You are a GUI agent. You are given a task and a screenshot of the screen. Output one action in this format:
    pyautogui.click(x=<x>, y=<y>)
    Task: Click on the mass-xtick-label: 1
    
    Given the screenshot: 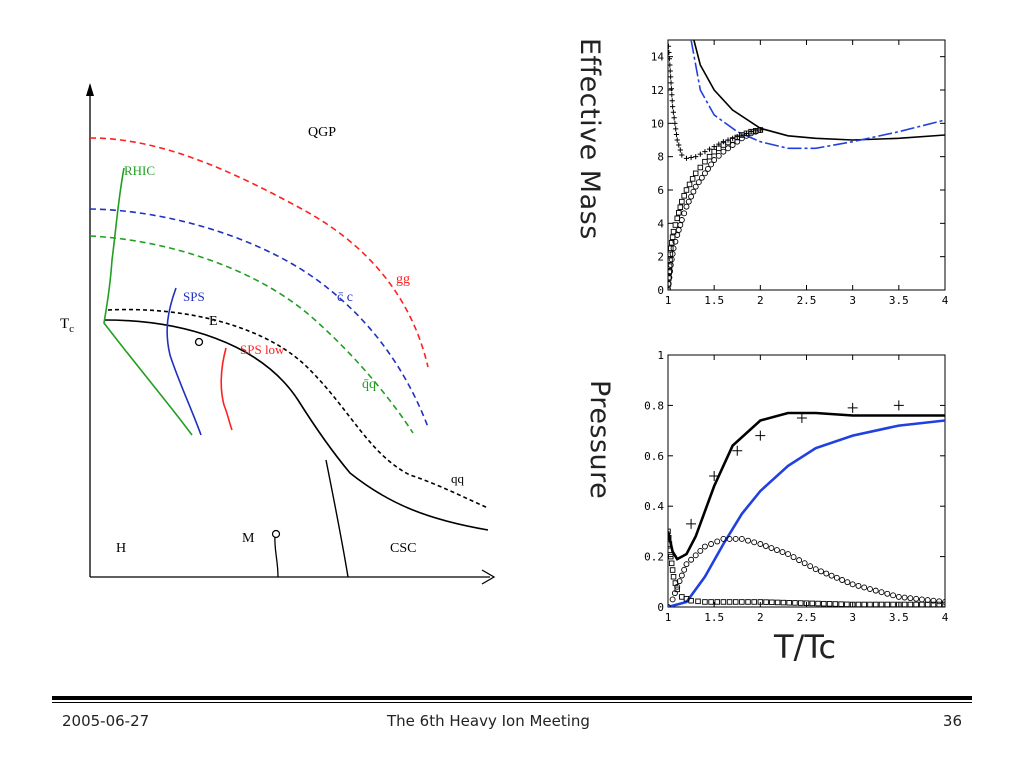 What is the action you would take?
    pyautogui.click(x=668, y=300)
    